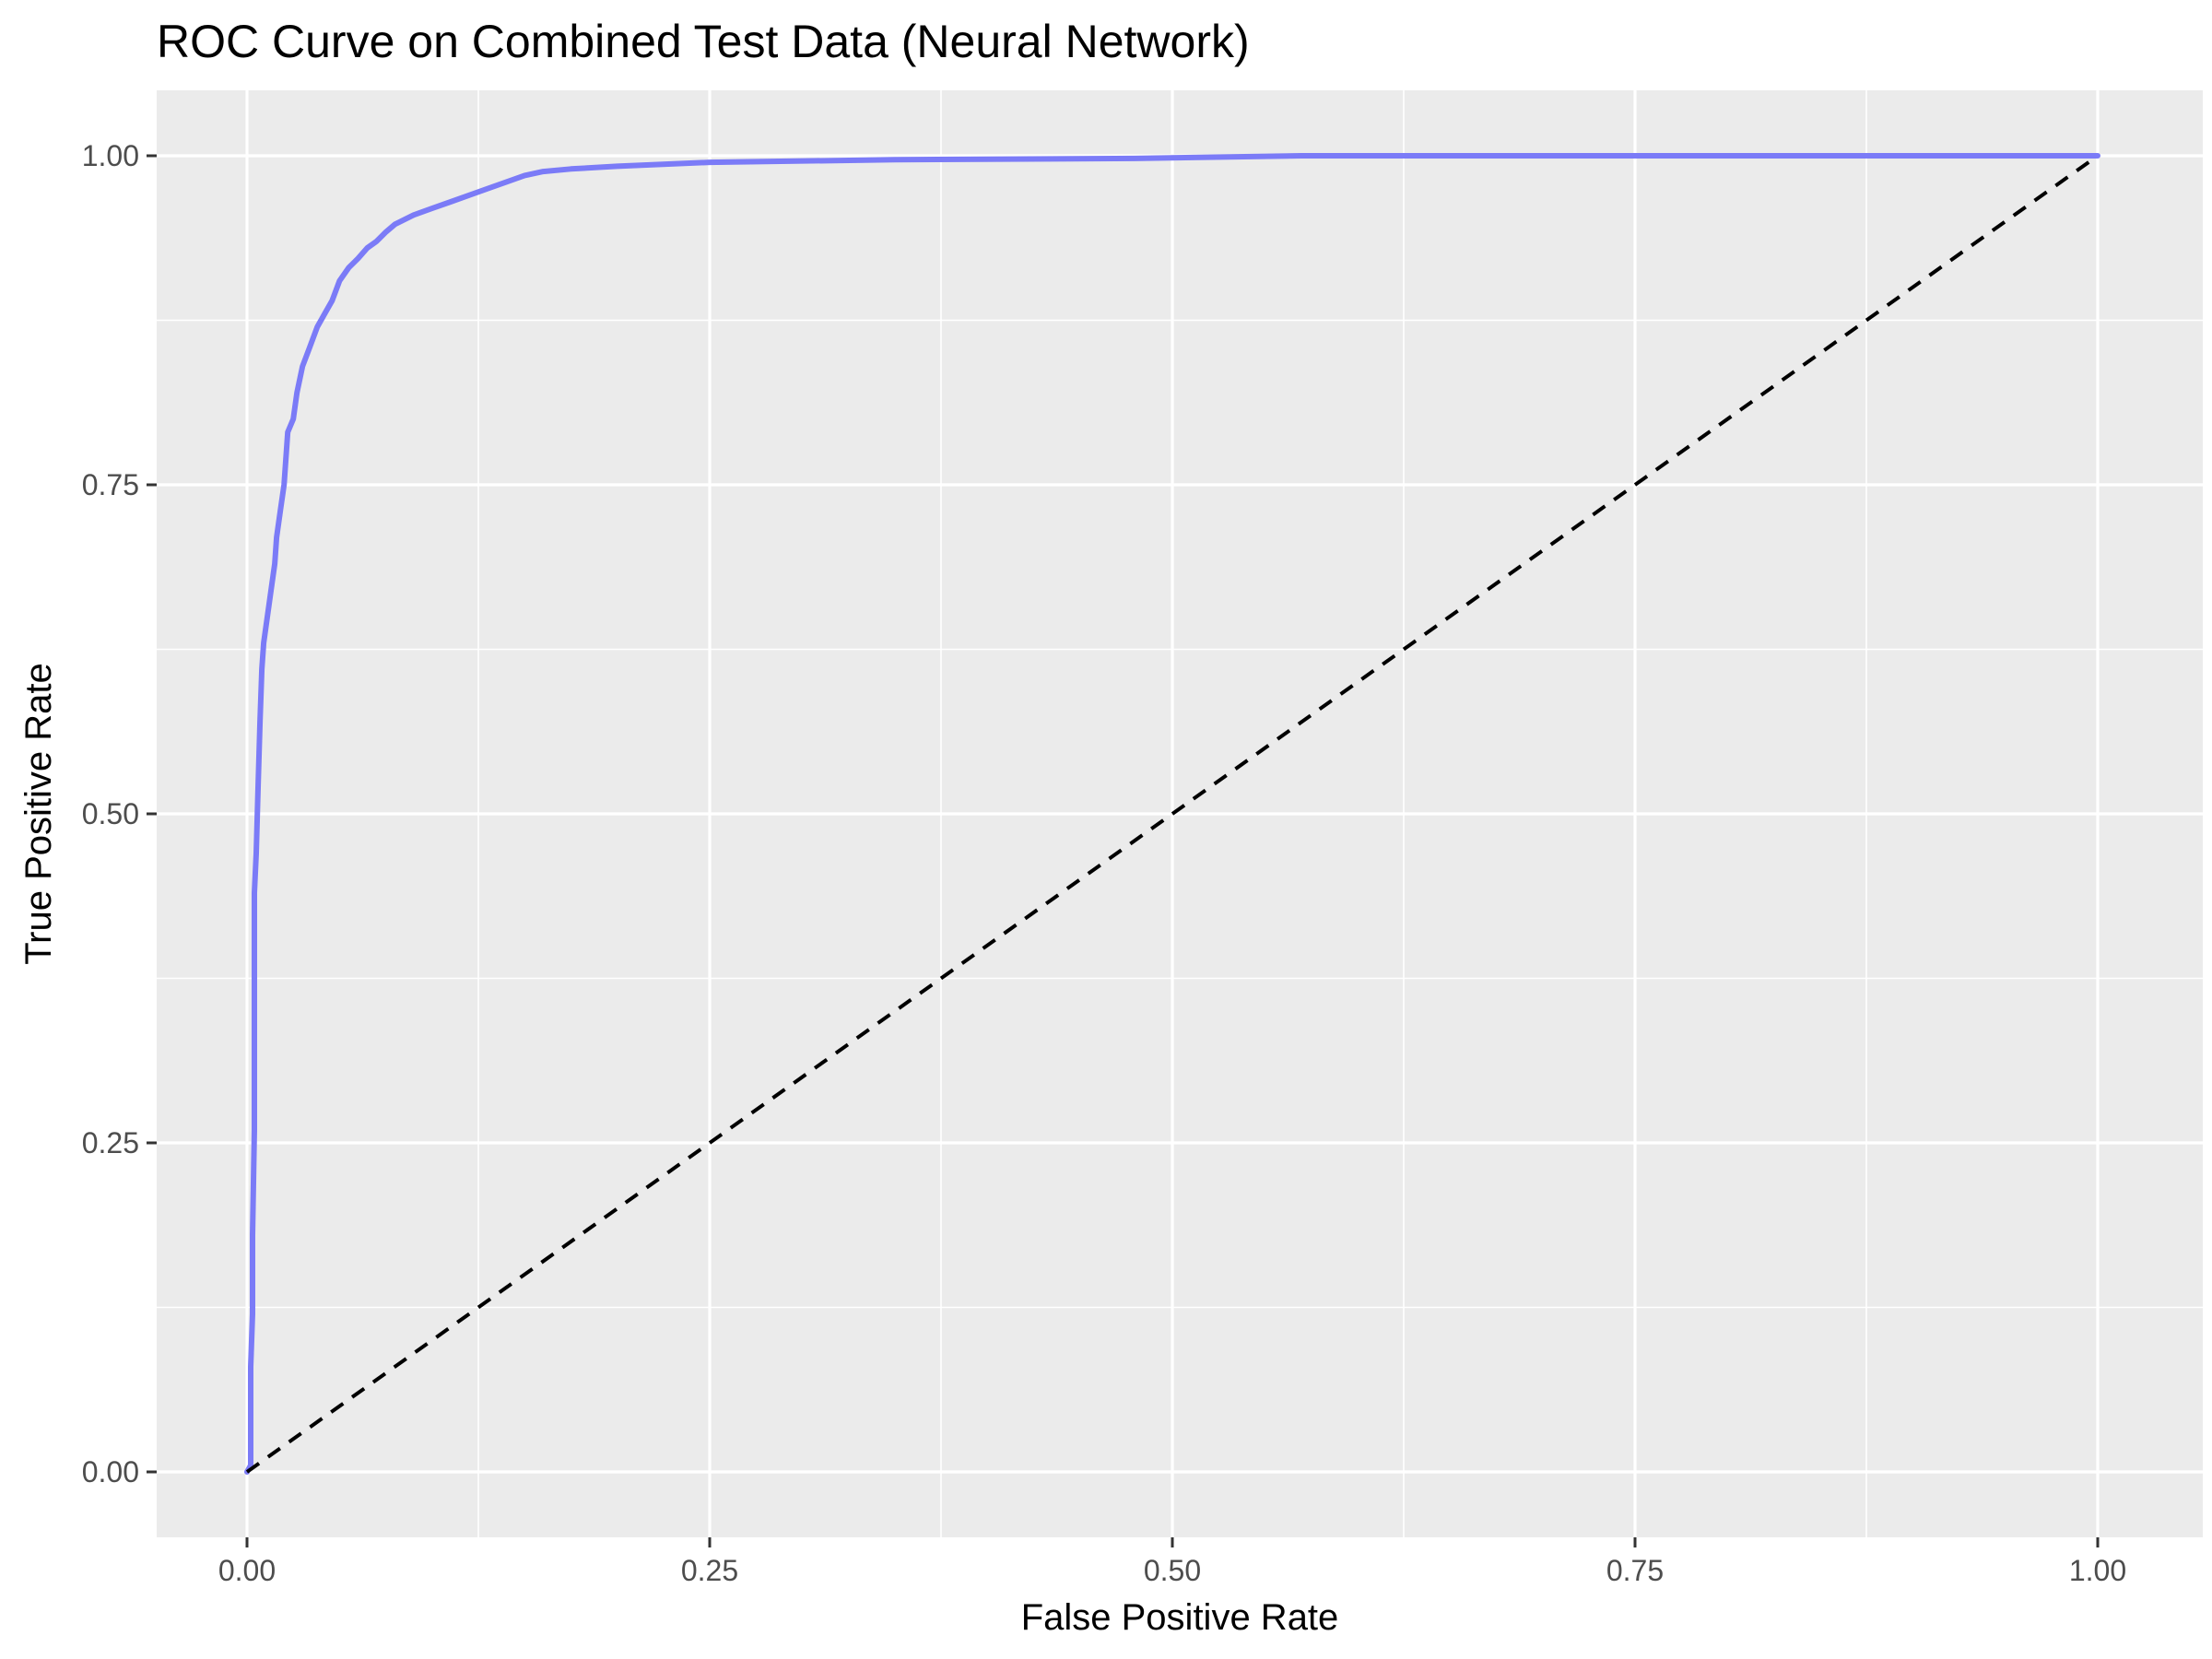  I want to click on y-axis: 0.00 0.25 0.50 0.75 1.00, so click(119, 813).